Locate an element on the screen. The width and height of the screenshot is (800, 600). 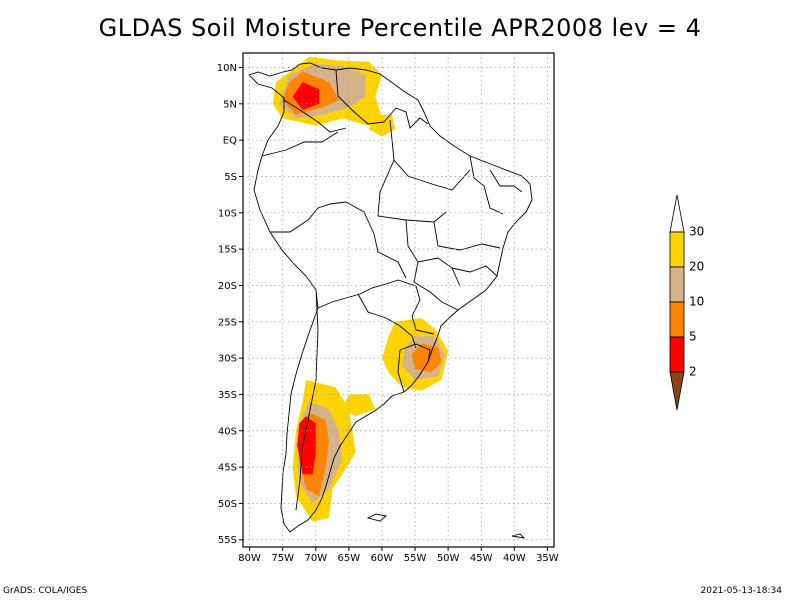
x-tick-label: 70W is located at coordinates (315, 558).